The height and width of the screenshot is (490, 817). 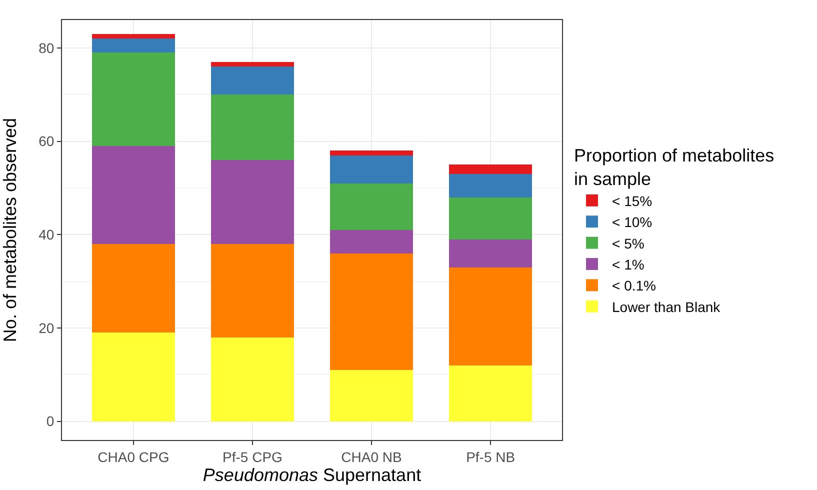 What do you see at coordinates (312, 474) in the screenshot?
I see `x-axis-title: Pseudomonas Supernatant` at bounding box center [312, 474].